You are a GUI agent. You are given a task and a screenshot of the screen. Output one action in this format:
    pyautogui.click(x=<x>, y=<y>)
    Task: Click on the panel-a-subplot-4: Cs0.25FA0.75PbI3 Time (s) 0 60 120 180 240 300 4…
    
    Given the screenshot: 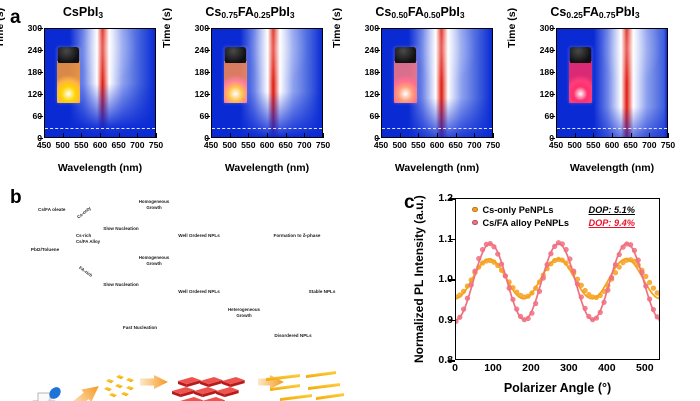 What is the action you would take?
    pyautogui.click(x=592, y=92)
    